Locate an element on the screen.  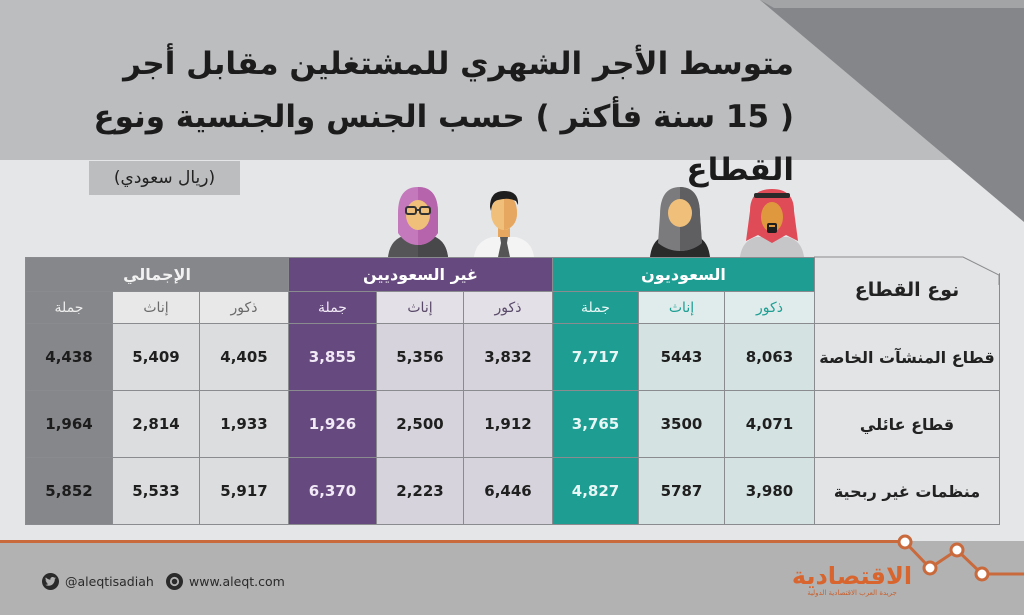
cell-saudi-female: 5787 is located at coordinates (681, 491).